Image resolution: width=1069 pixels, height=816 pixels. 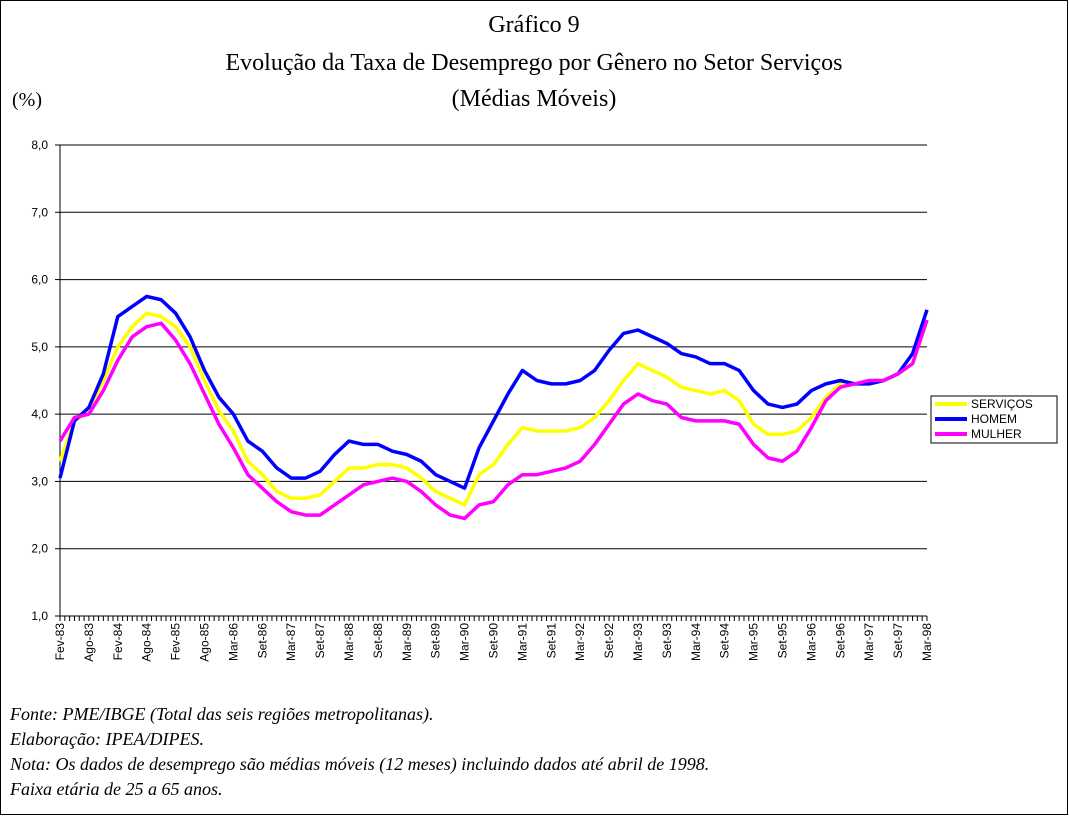 I want to click on x-tick-label: Set-86, so click(x=262, y=641).